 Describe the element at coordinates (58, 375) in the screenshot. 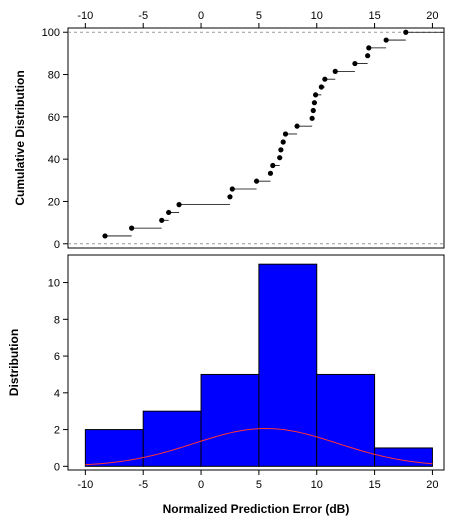

I see `histogram-y-axis: 0 2 4 6 8 10` at that location.